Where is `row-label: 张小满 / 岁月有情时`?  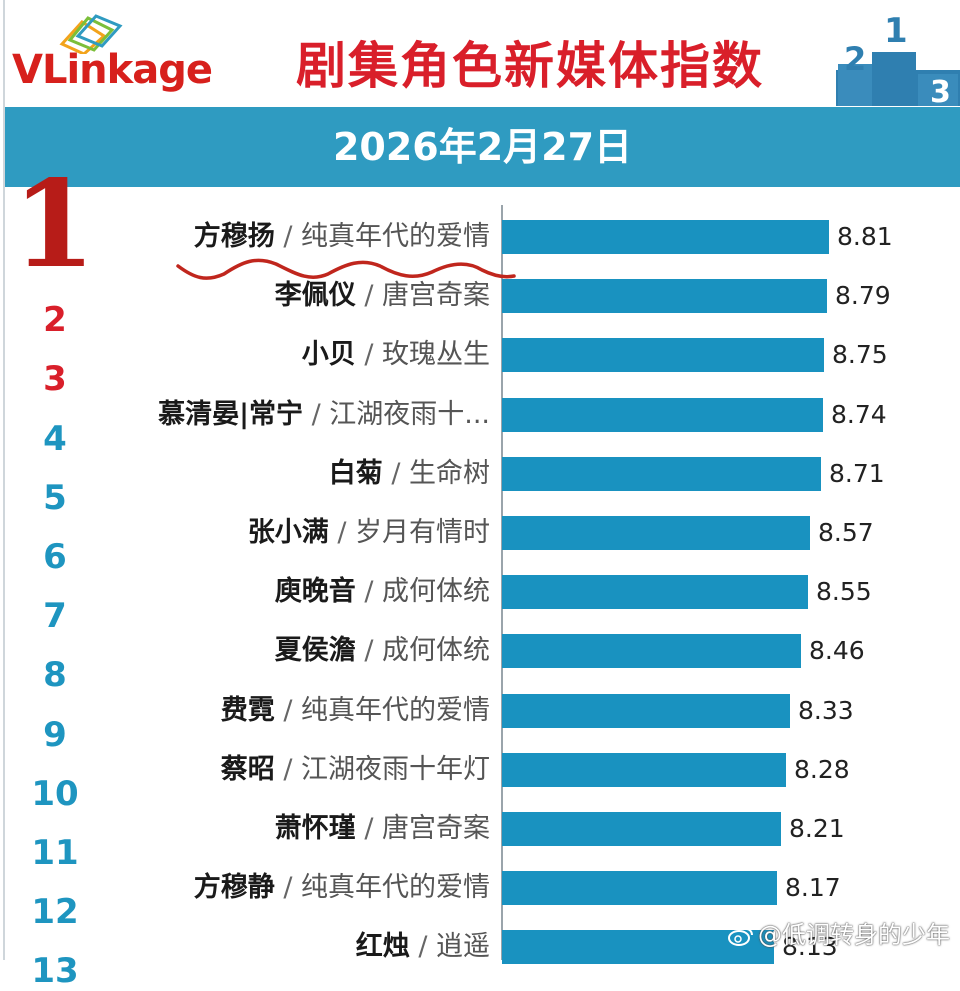
row-label: 张小满 / 岁月有情时 is located at coordinates (369, 533).